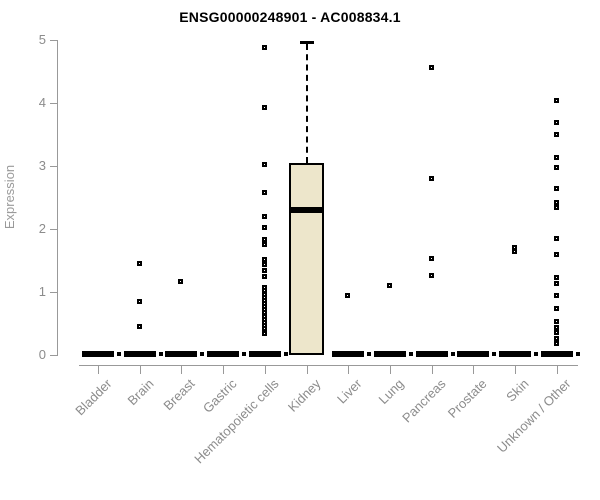 This screenshot has height=500, width=600. What do you see at coordinates (306, 103) in the screenshot?
I see `whisker-line` at bounding box center [306, 103].